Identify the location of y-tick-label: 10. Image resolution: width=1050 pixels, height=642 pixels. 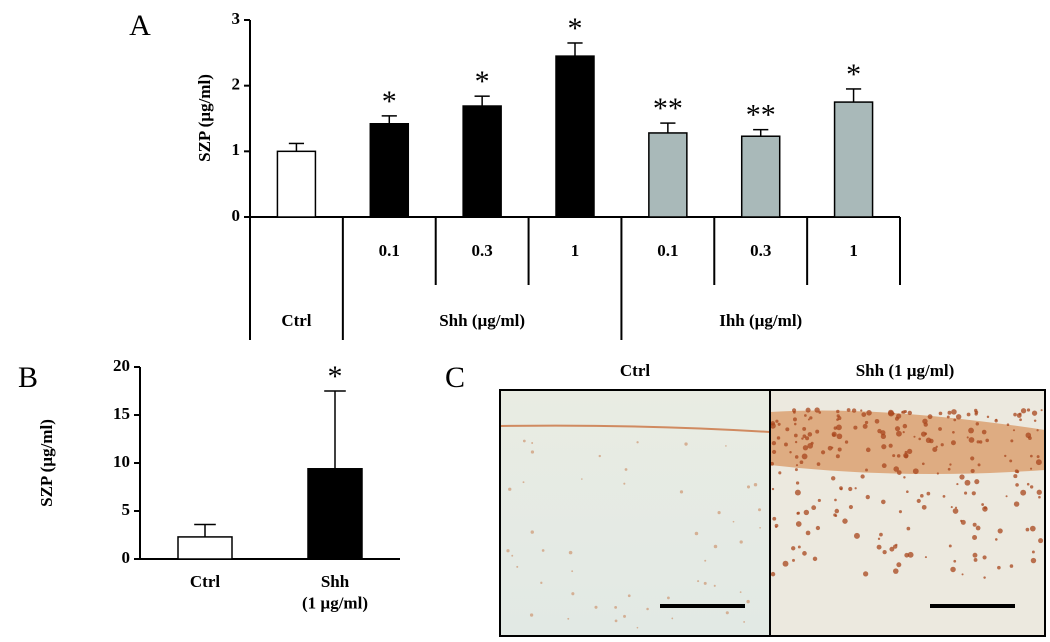
(121, 461).